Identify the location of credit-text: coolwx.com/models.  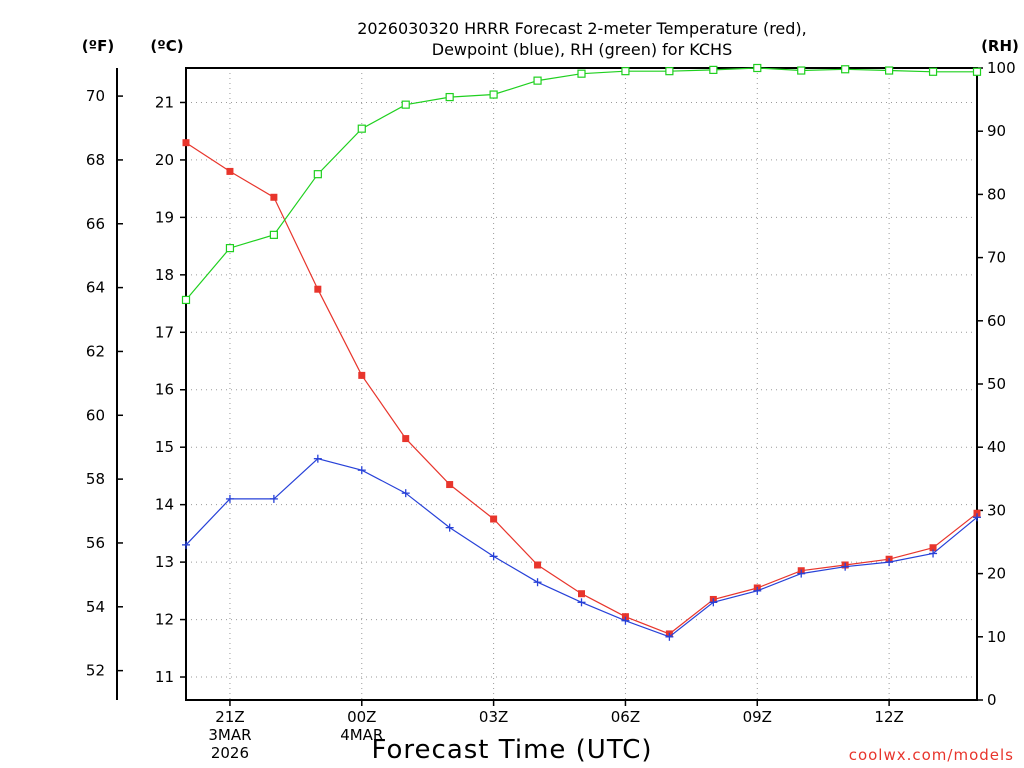
(931, 755).